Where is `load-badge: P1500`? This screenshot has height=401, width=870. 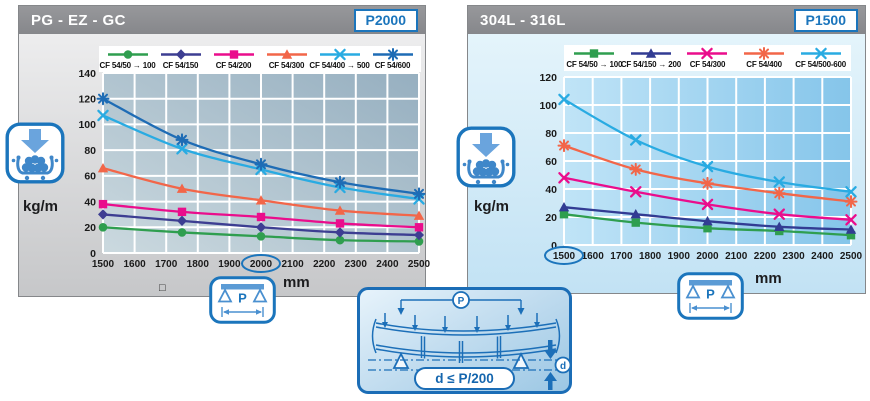
load-badge: P1500 is located at coordinates (825, 20).